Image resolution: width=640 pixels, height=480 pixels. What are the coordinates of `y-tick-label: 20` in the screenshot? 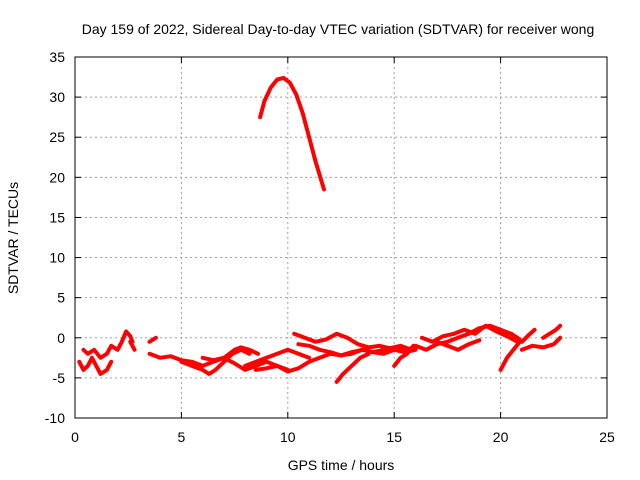 It's located at (57, 177).